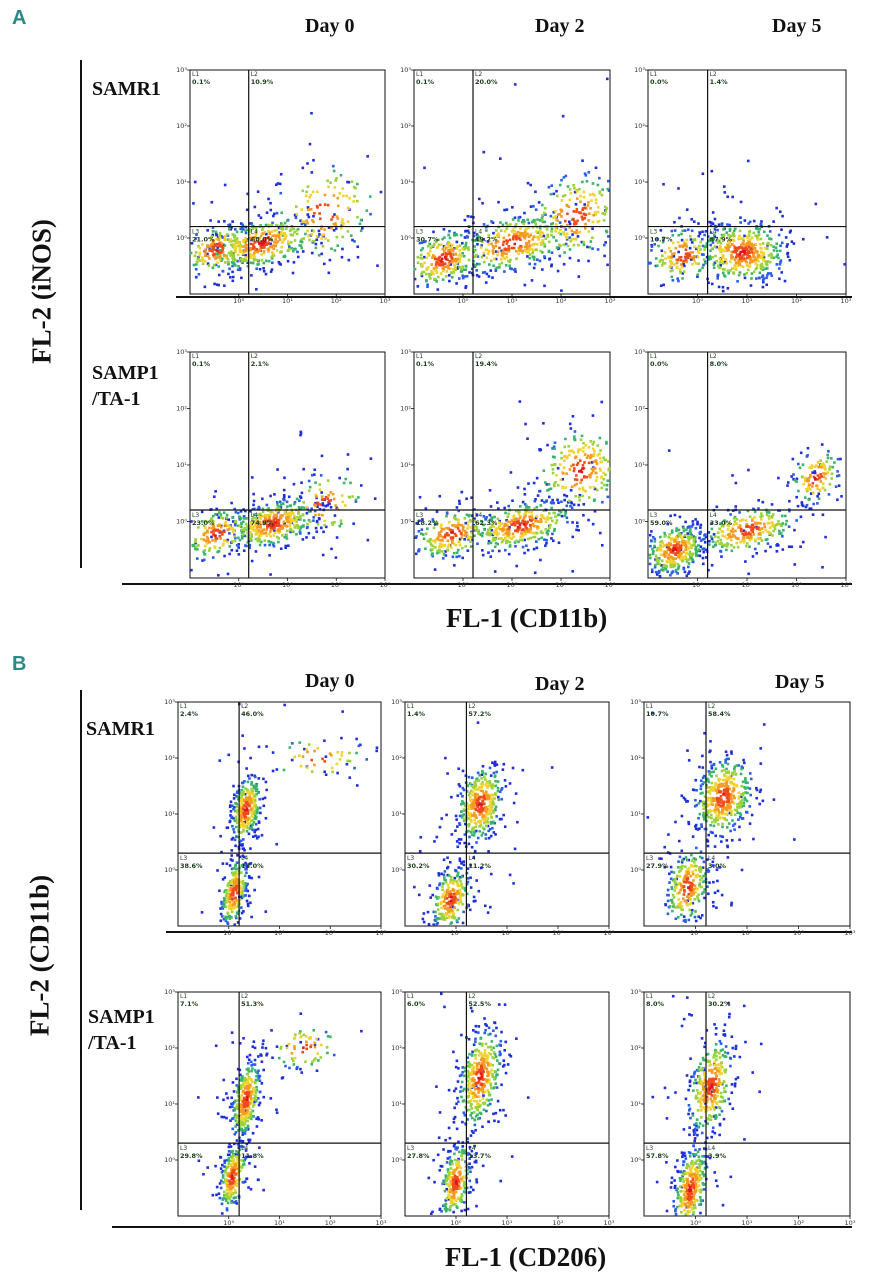  What do you see at coordinates (195, 515) in the screenshot?
I see `quadrant-name-l3: L3` at bounding box center [195, 515].